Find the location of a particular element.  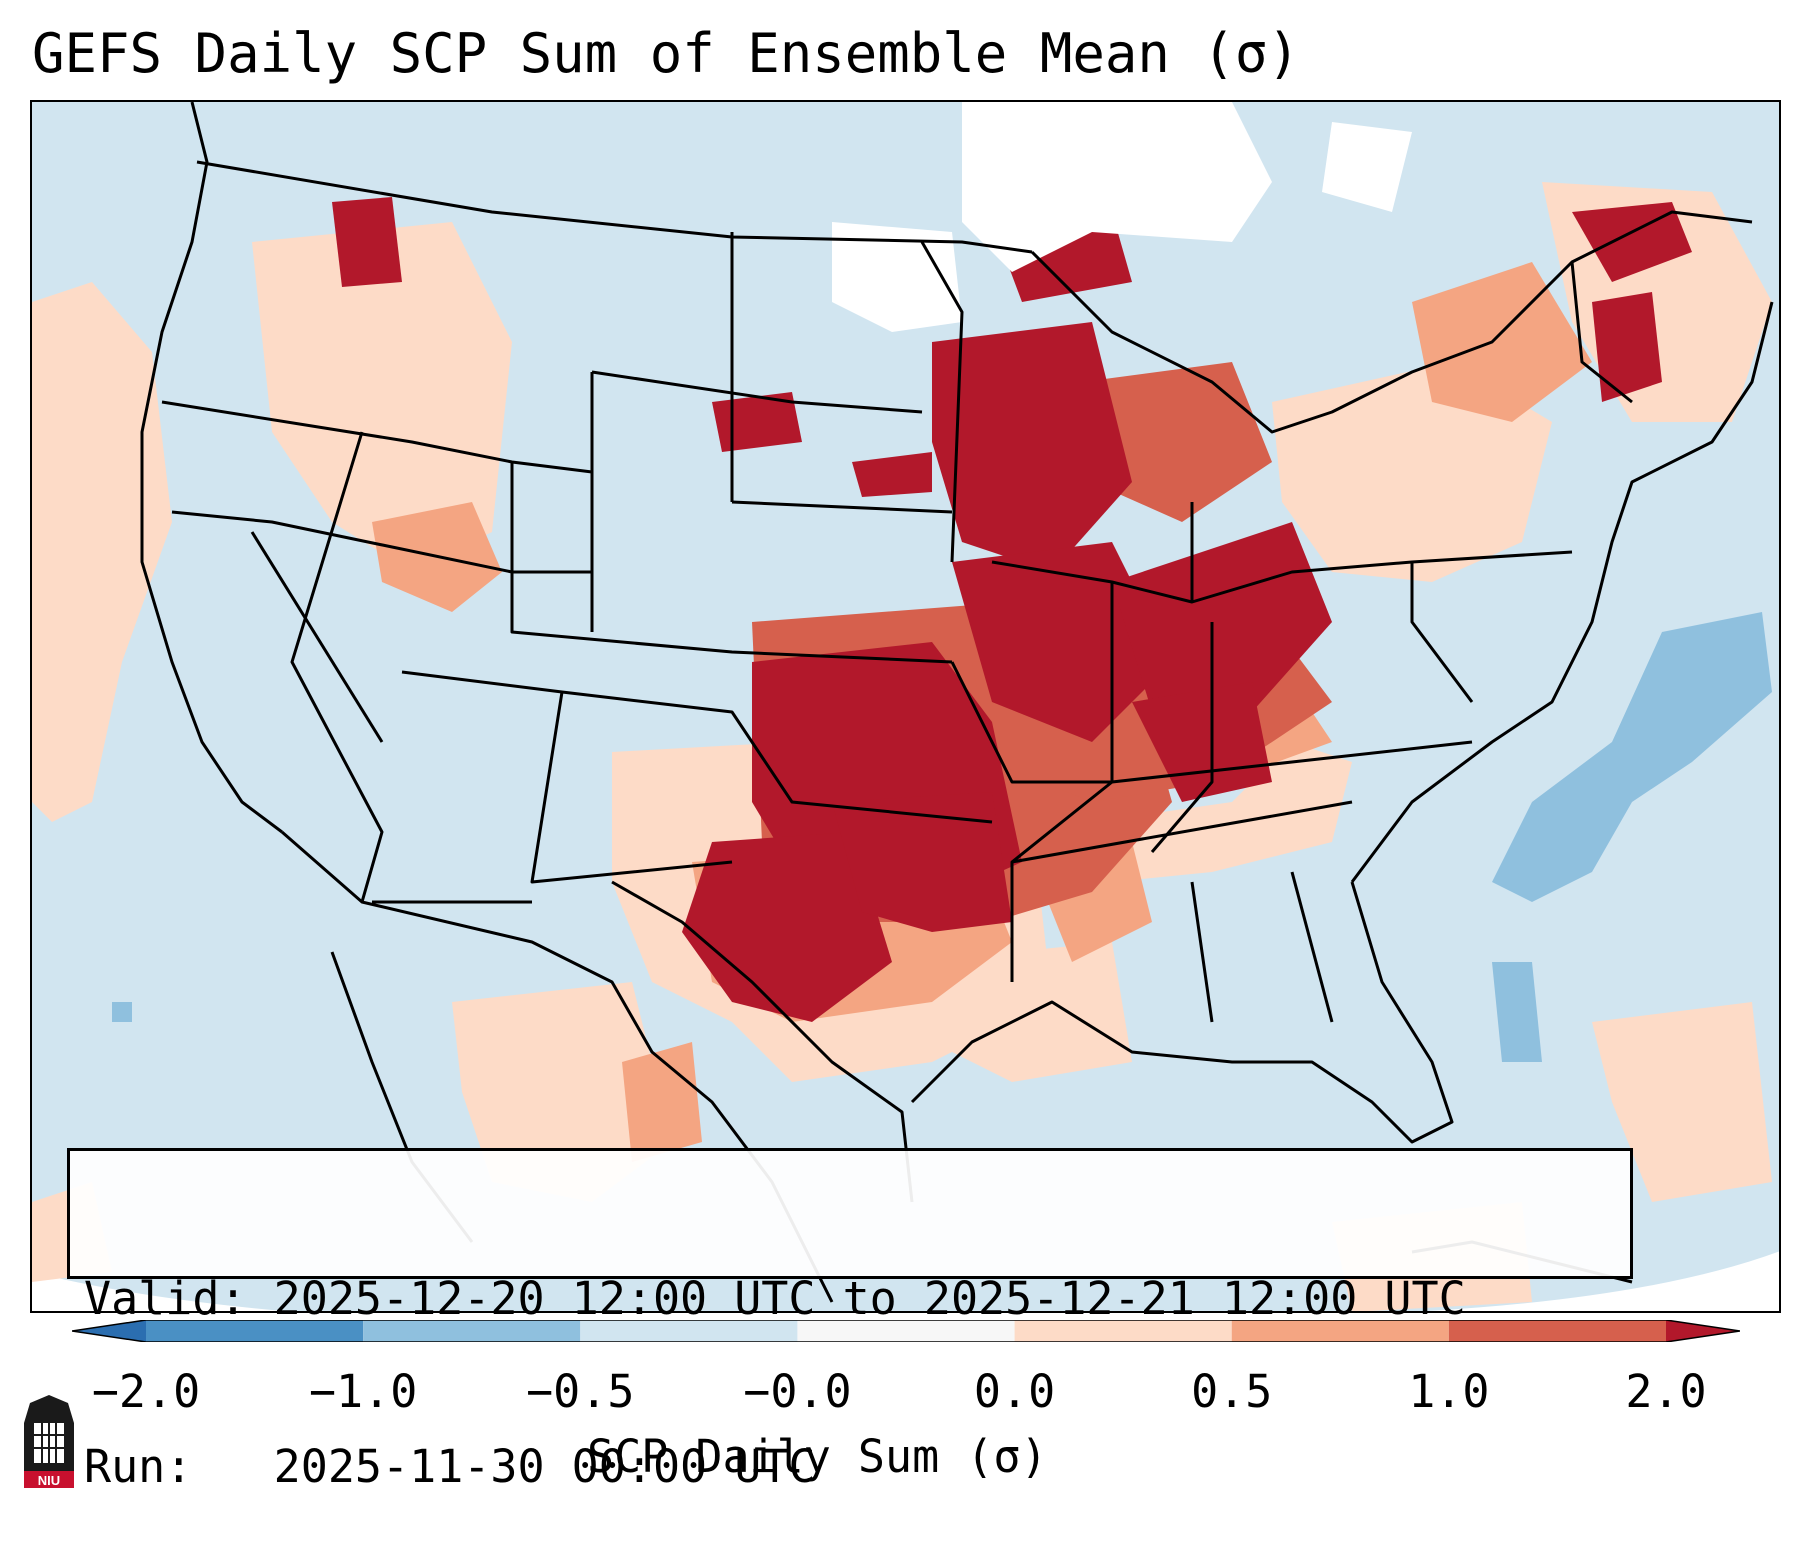

colorbar-tick-label: −0.5 is located at coordinates (580, 1391).